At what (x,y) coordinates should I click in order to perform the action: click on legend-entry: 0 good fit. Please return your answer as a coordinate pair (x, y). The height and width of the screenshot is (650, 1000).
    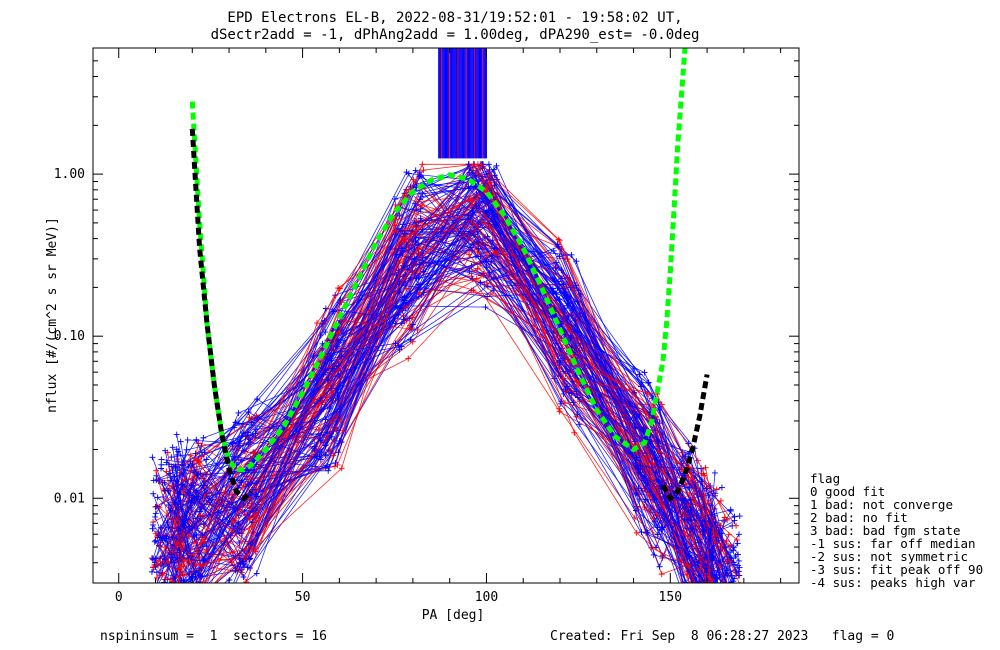
    Looking at the image, I should click on (847, 491).